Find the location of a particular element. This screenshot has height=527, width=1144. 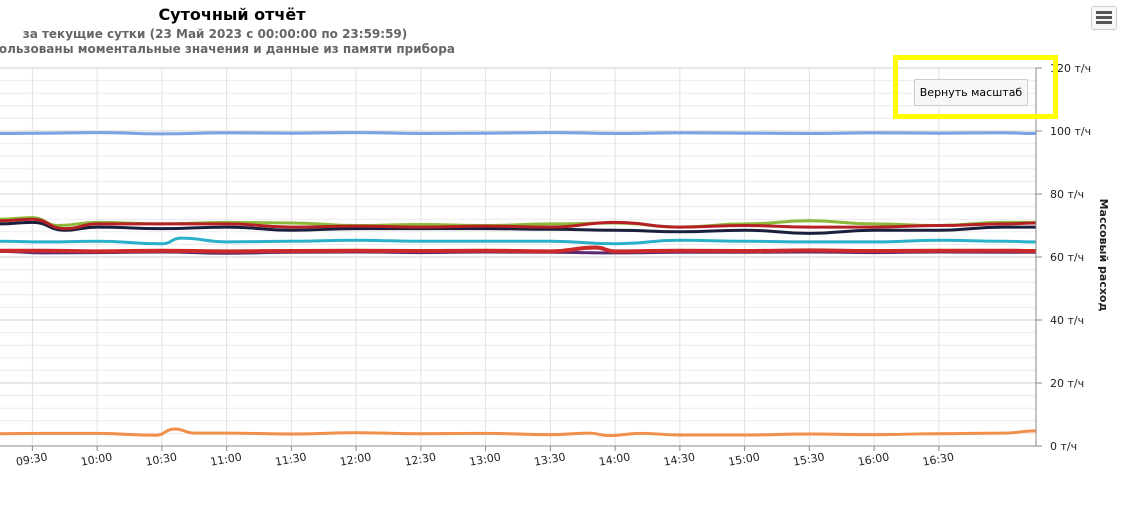

hamburger-menu-icon is located at coordinates (1104, 12).